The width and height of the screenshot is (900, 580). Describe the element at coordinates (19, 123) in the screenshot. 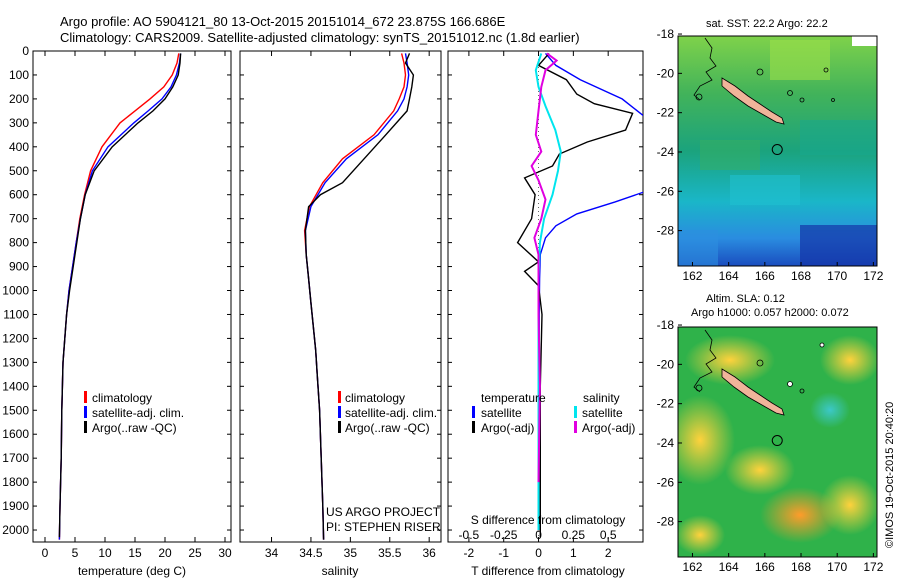

I see `depth-tick-label: 300` at that location.